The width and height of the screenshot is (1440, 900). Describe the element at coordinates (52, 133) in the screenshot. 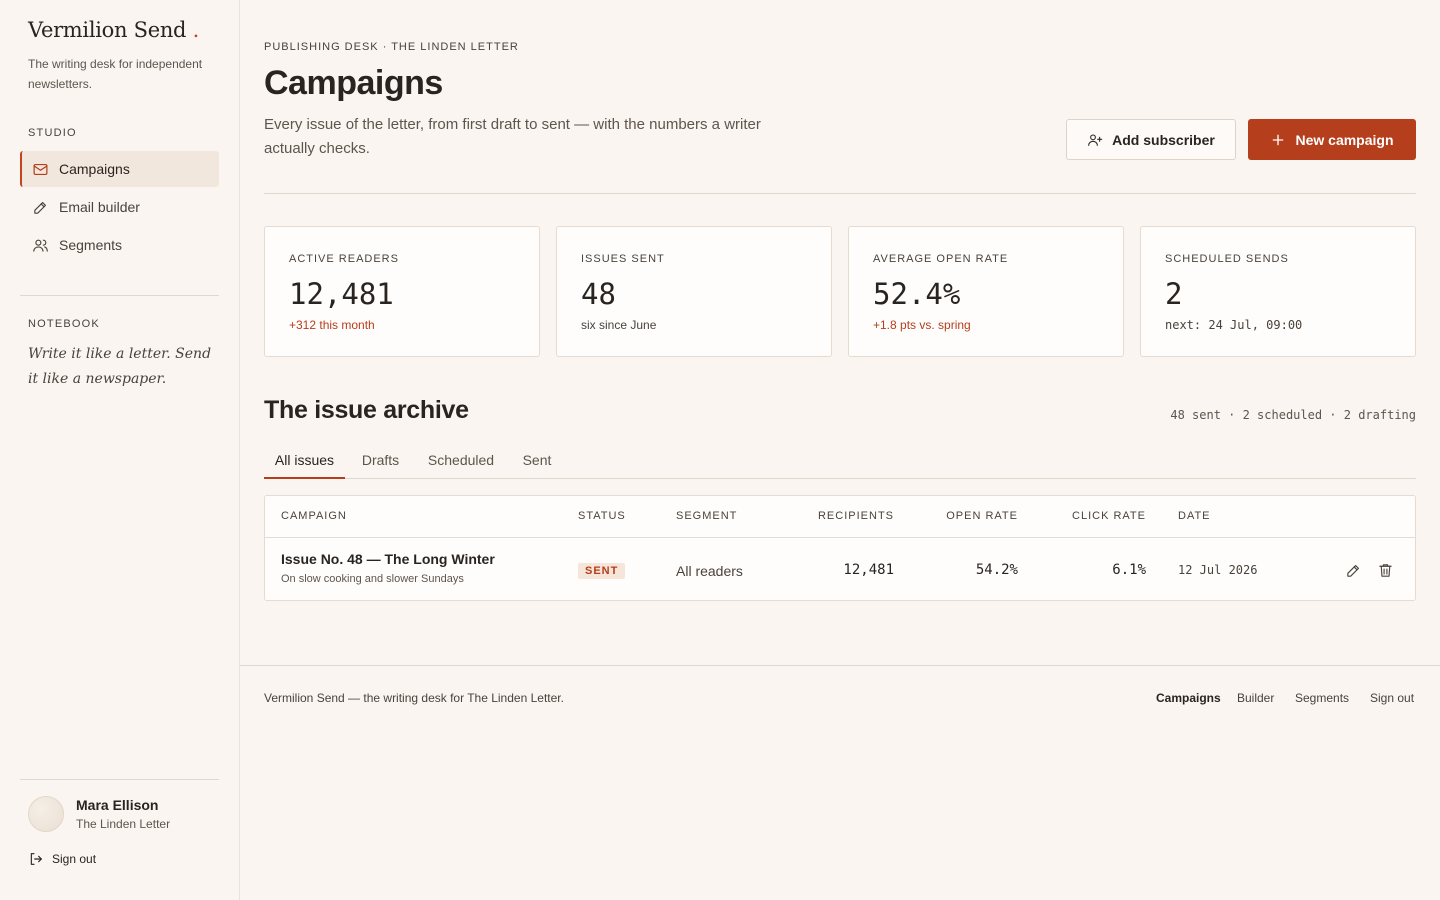

I see `studio-section-label: STUDIO` at that location.